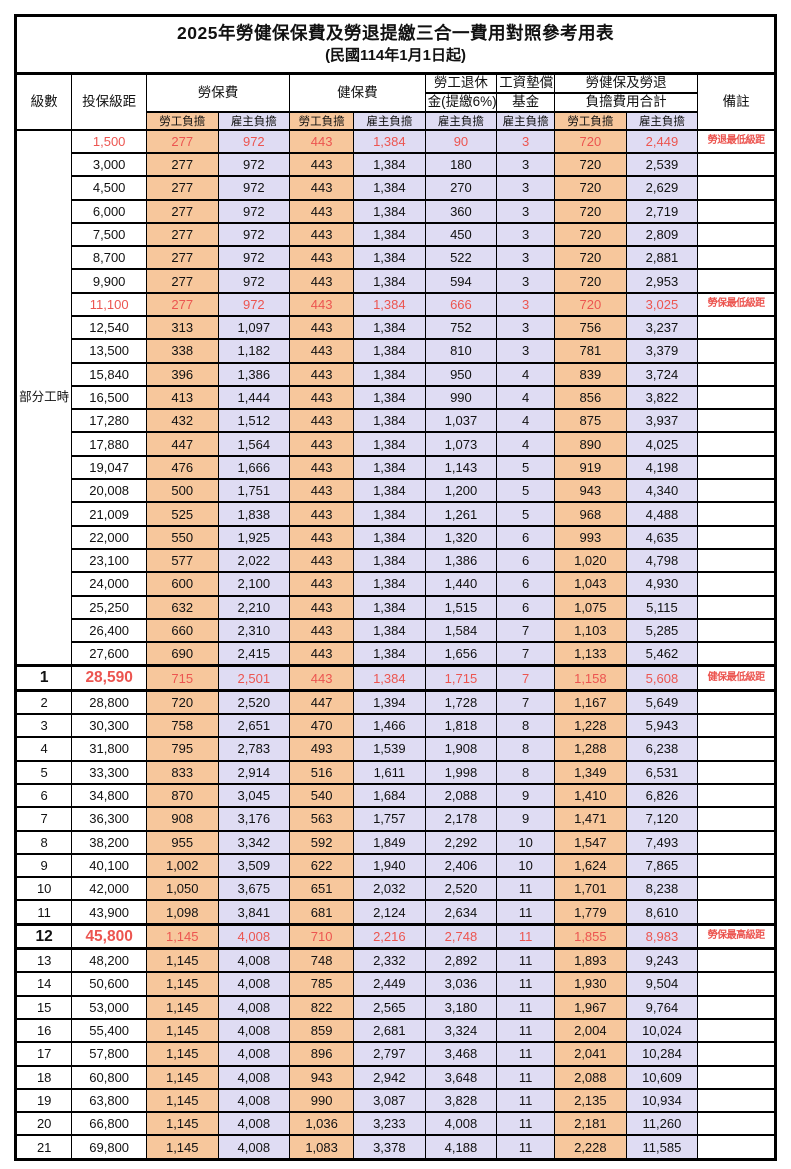 Image resolution: width=791 pixels, height=1169 pixels. Describe the element at coordinates (322, 772) in the screenshot. I see `health-employee-cell: 516` at that location.